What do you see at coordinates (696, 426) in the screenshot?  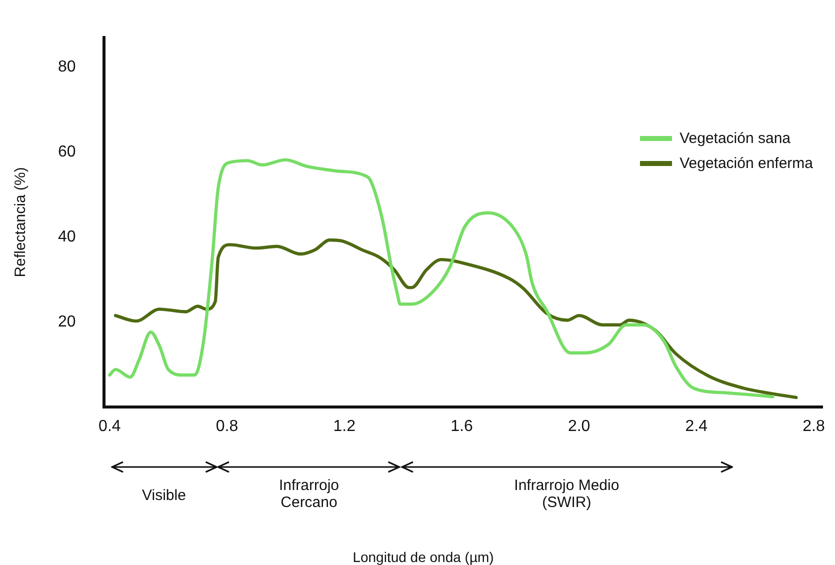 I see `x-tick-label: 2.4` at bounding box center [696, 426].